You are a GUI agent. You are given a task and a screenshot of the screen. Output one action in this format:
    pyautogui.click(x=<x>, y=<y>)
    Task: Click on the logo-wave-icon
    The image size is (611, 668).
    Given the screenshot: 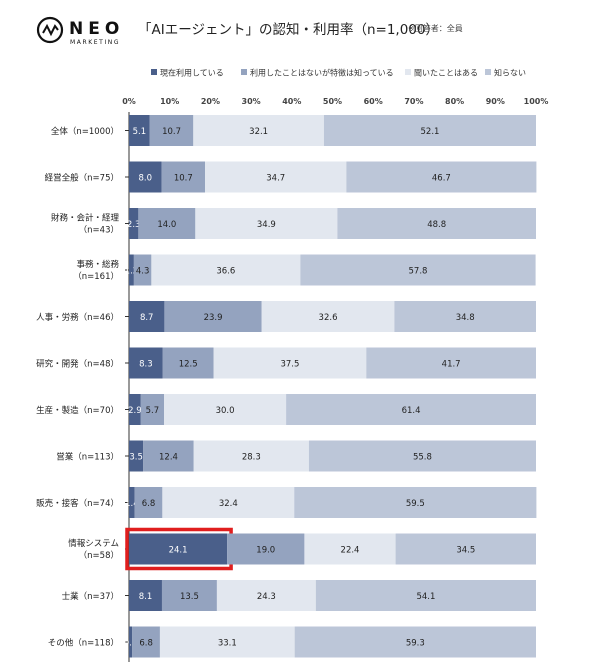 What is the action you would take?
    pyautogui.click(x=50, y=30)
    